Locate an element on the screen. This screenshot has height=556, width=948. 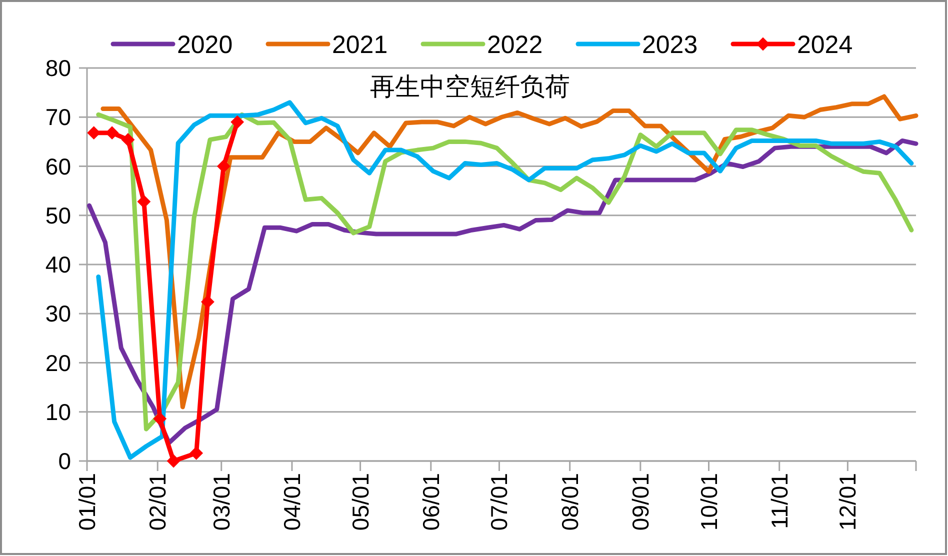
x-tick-label: 04/01 is located at coordinates (291, 502).